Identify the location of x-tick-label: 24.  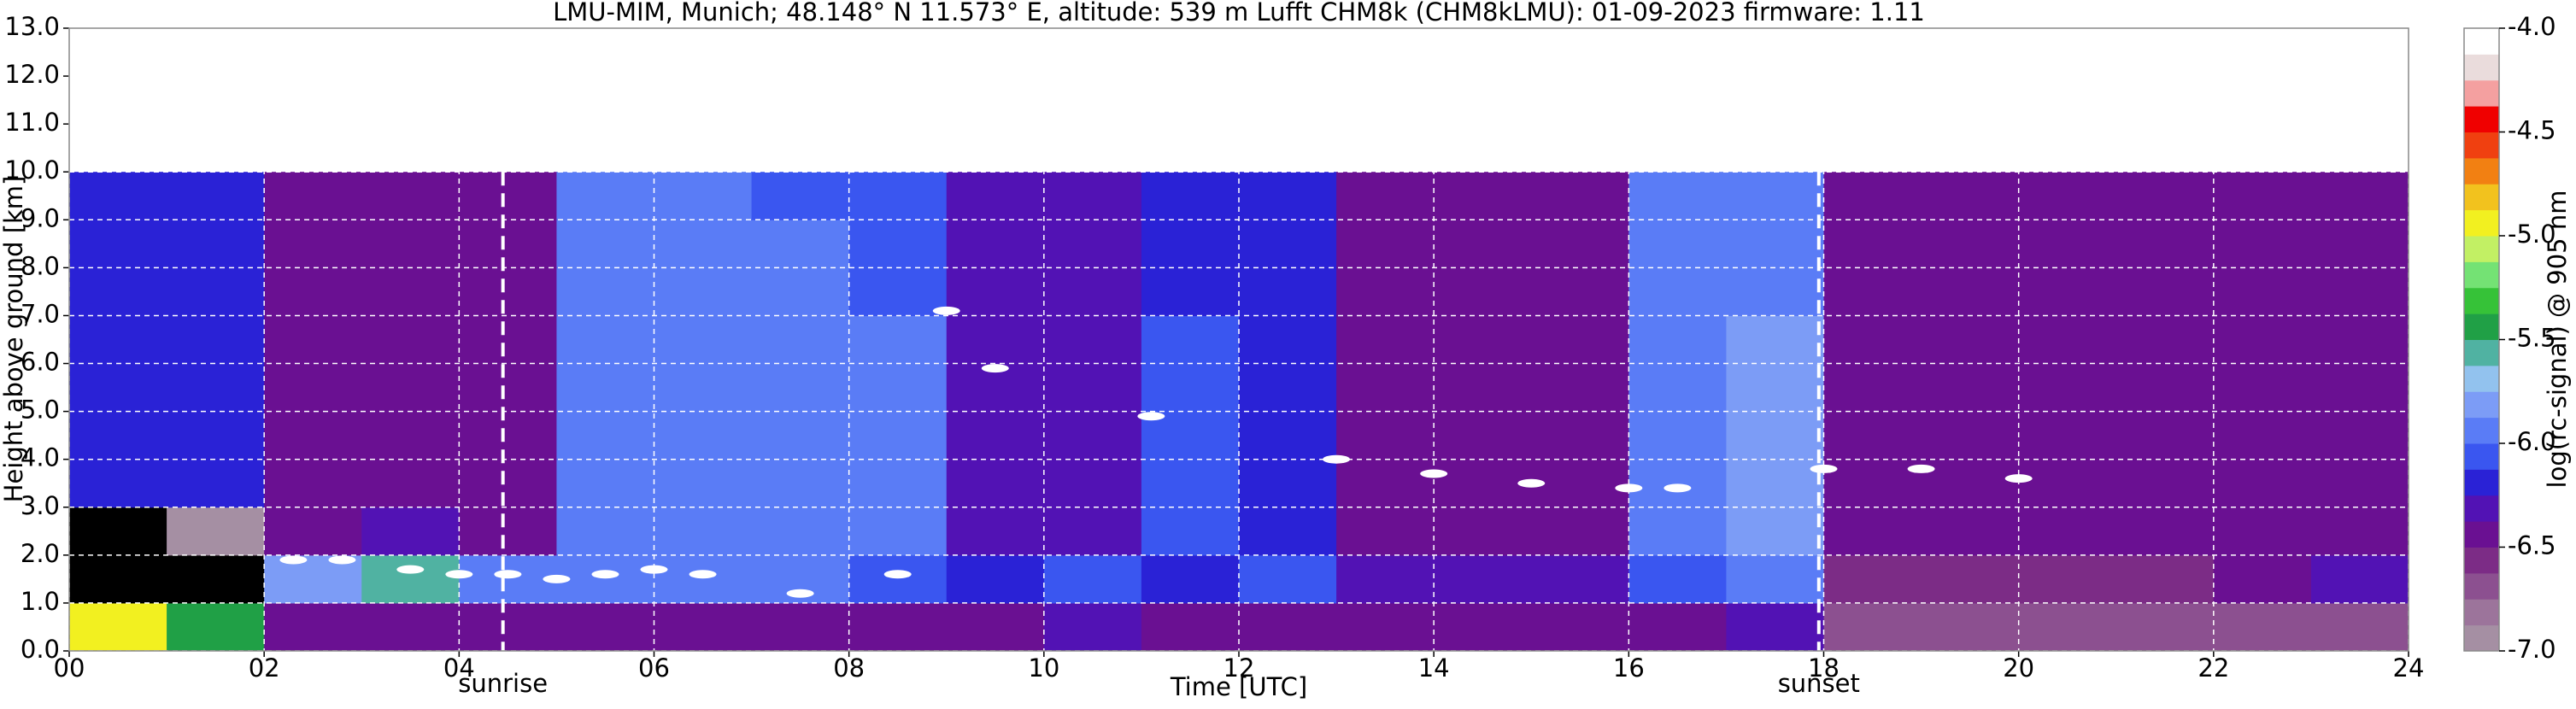
(2409, 668).